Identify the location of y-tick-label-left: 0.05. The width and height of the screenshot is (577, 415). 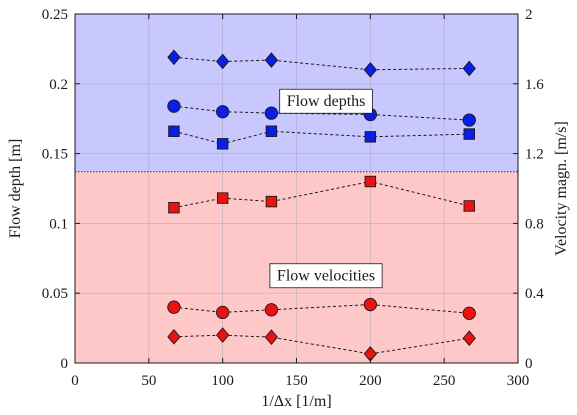
(55, 294).